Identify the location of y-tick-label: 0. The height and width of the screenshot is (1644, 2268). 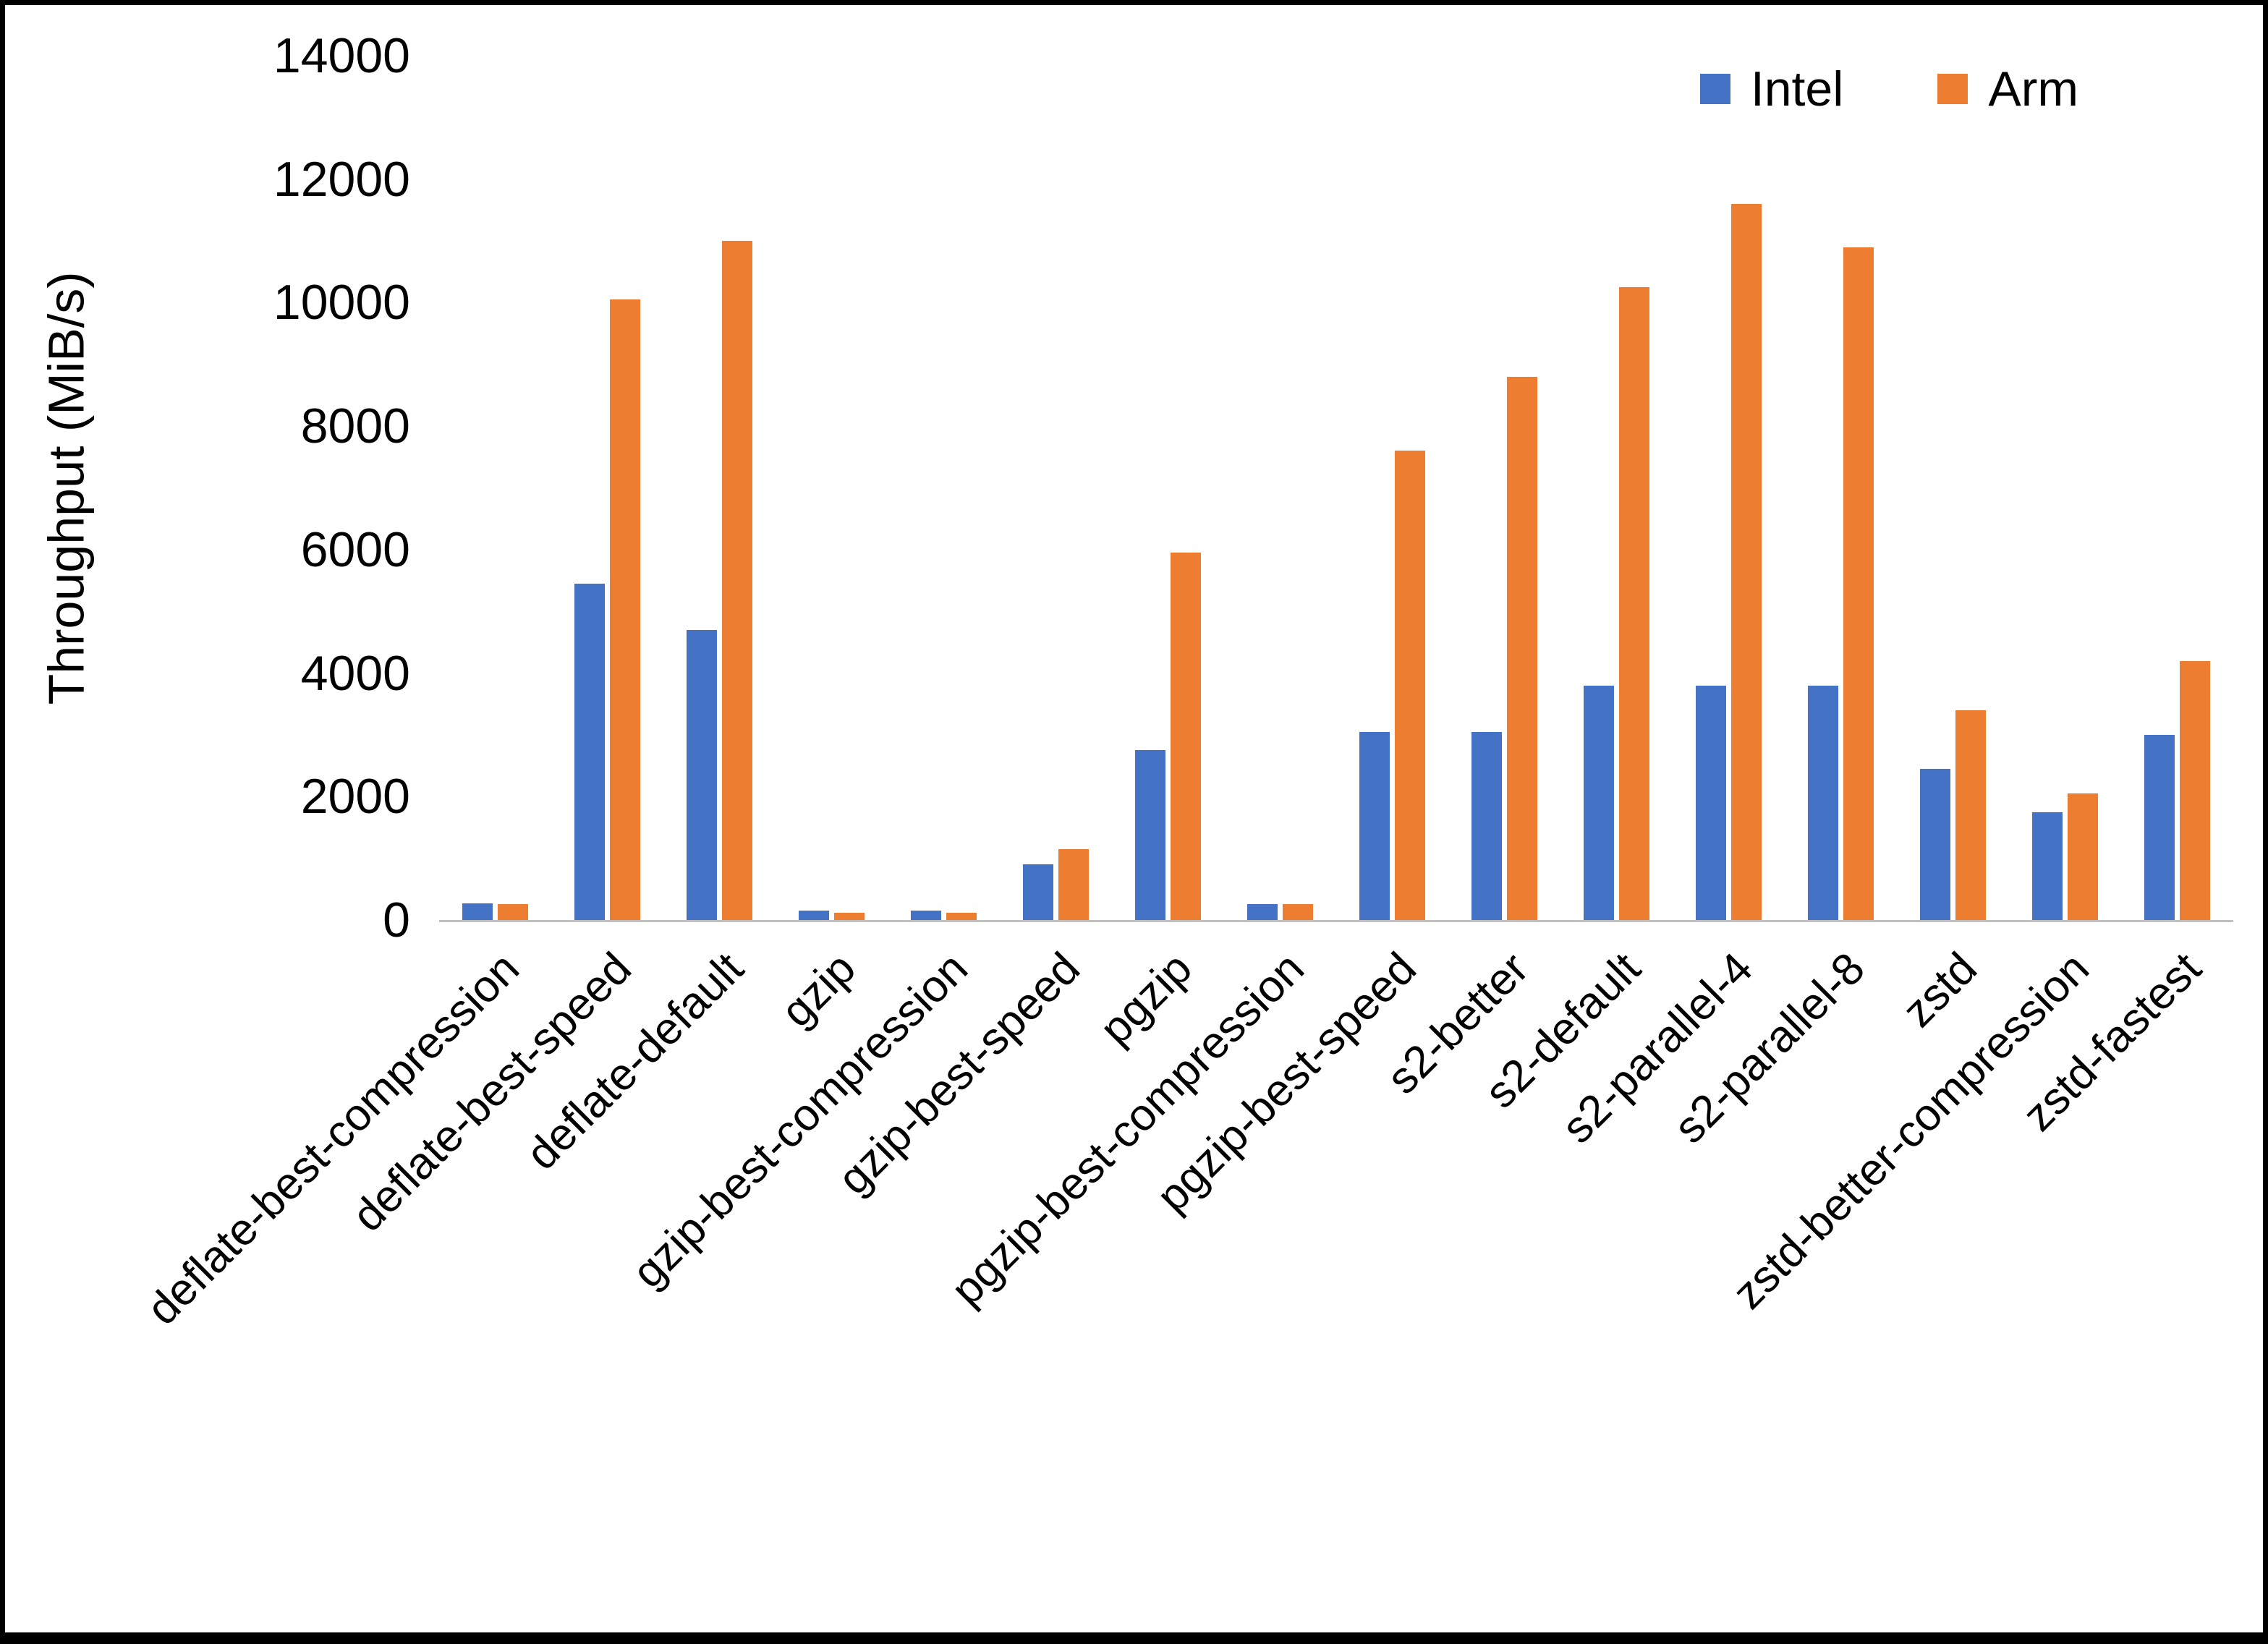
(396, 920).